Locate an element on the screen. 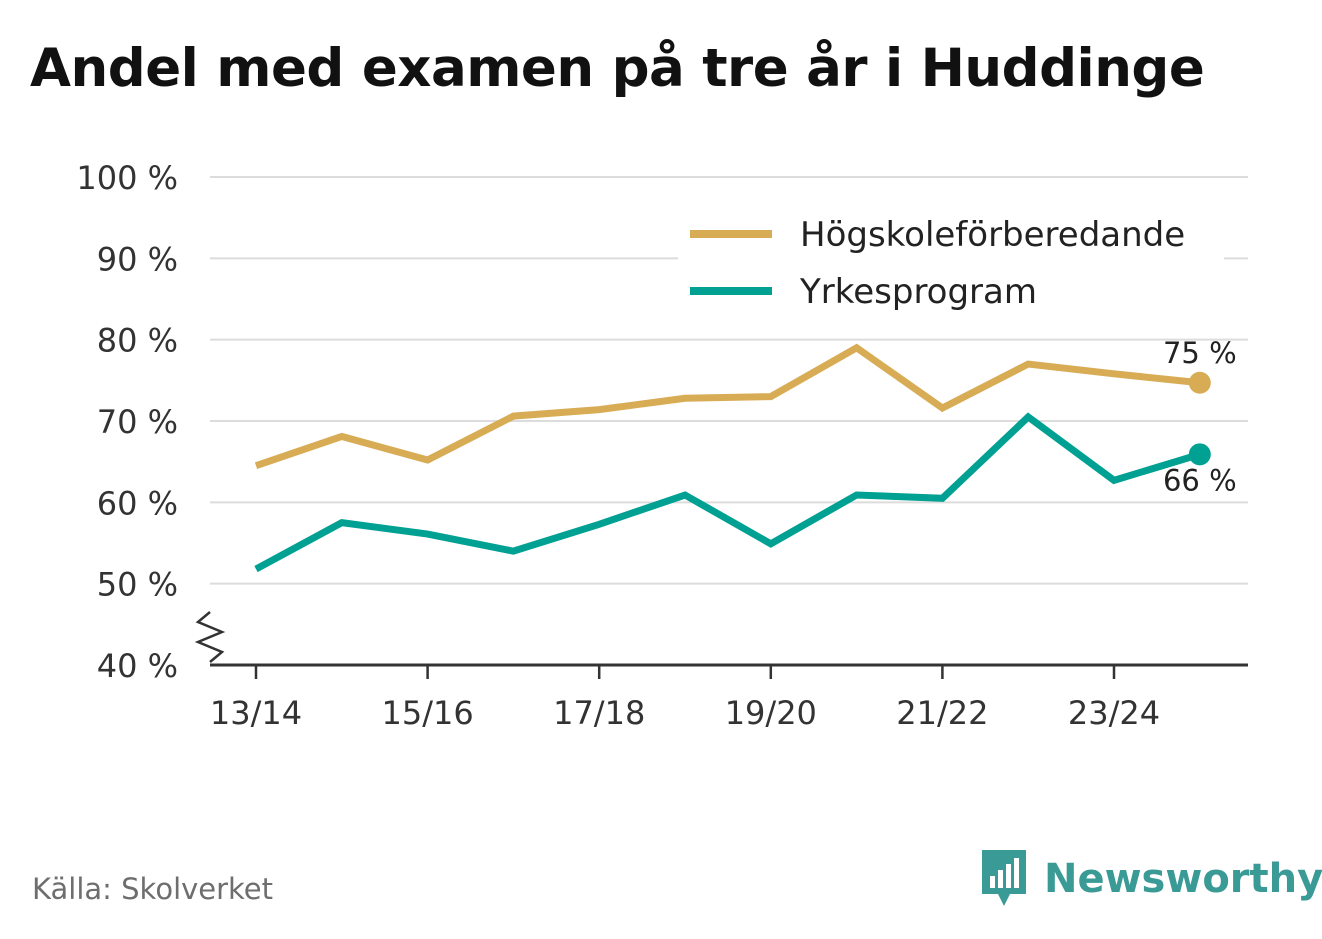 The image size is (1322, 939). x-tick-label: 19/20 is located at coordinates (771, 713).